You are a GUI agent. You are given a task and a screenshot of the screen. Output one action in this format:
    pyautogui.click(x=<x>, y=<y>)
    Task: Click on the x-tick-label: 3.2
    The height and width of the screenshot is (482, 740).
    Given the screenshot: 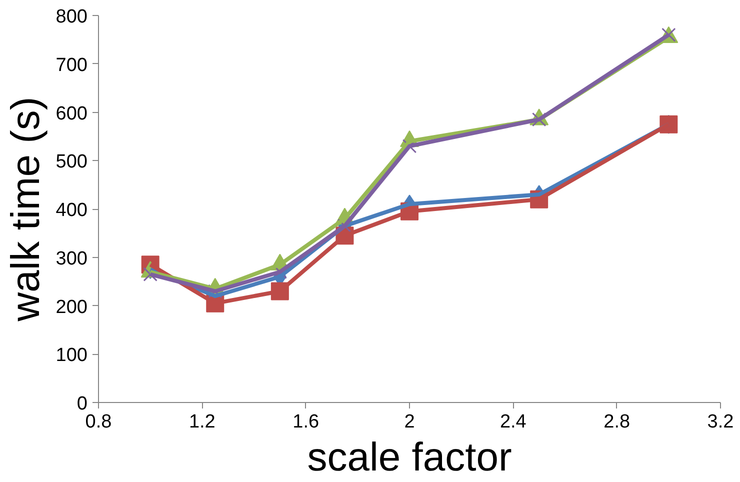 What is the action you would take?
    pyautogui.click(x=720, y=422)
    